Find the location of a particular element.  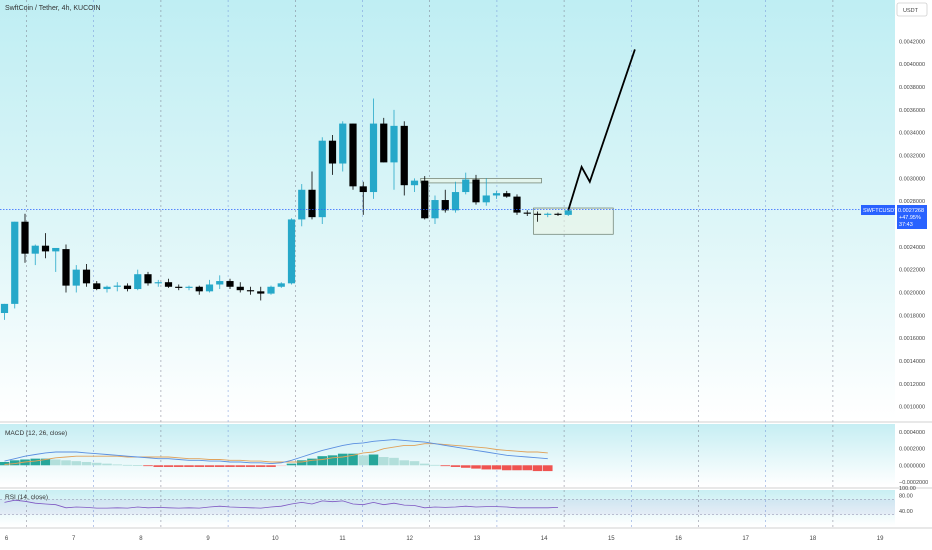

svg-text: USDT is located at coordinates (911, 11).